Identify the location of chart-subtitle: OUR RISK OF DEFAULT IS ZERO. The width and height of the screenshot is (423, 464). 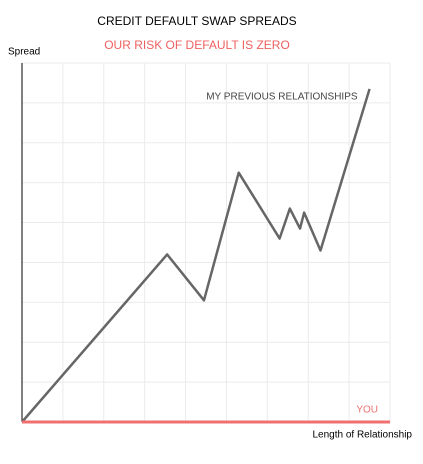
(197, 45).